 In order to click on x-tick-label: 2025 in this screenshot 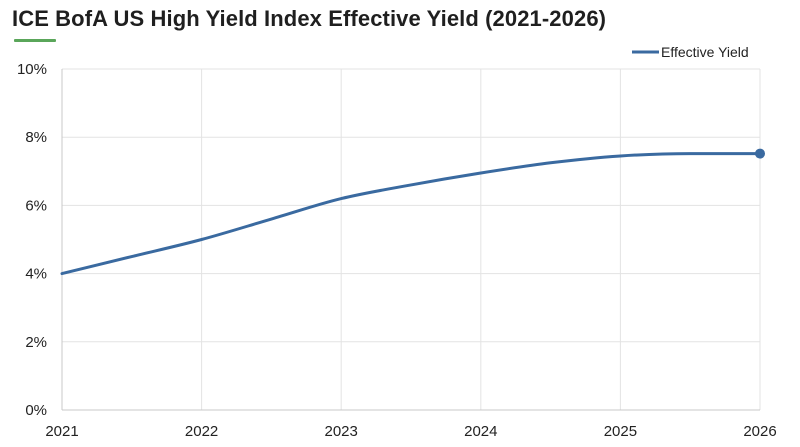, I will do `click(620, 431)`.